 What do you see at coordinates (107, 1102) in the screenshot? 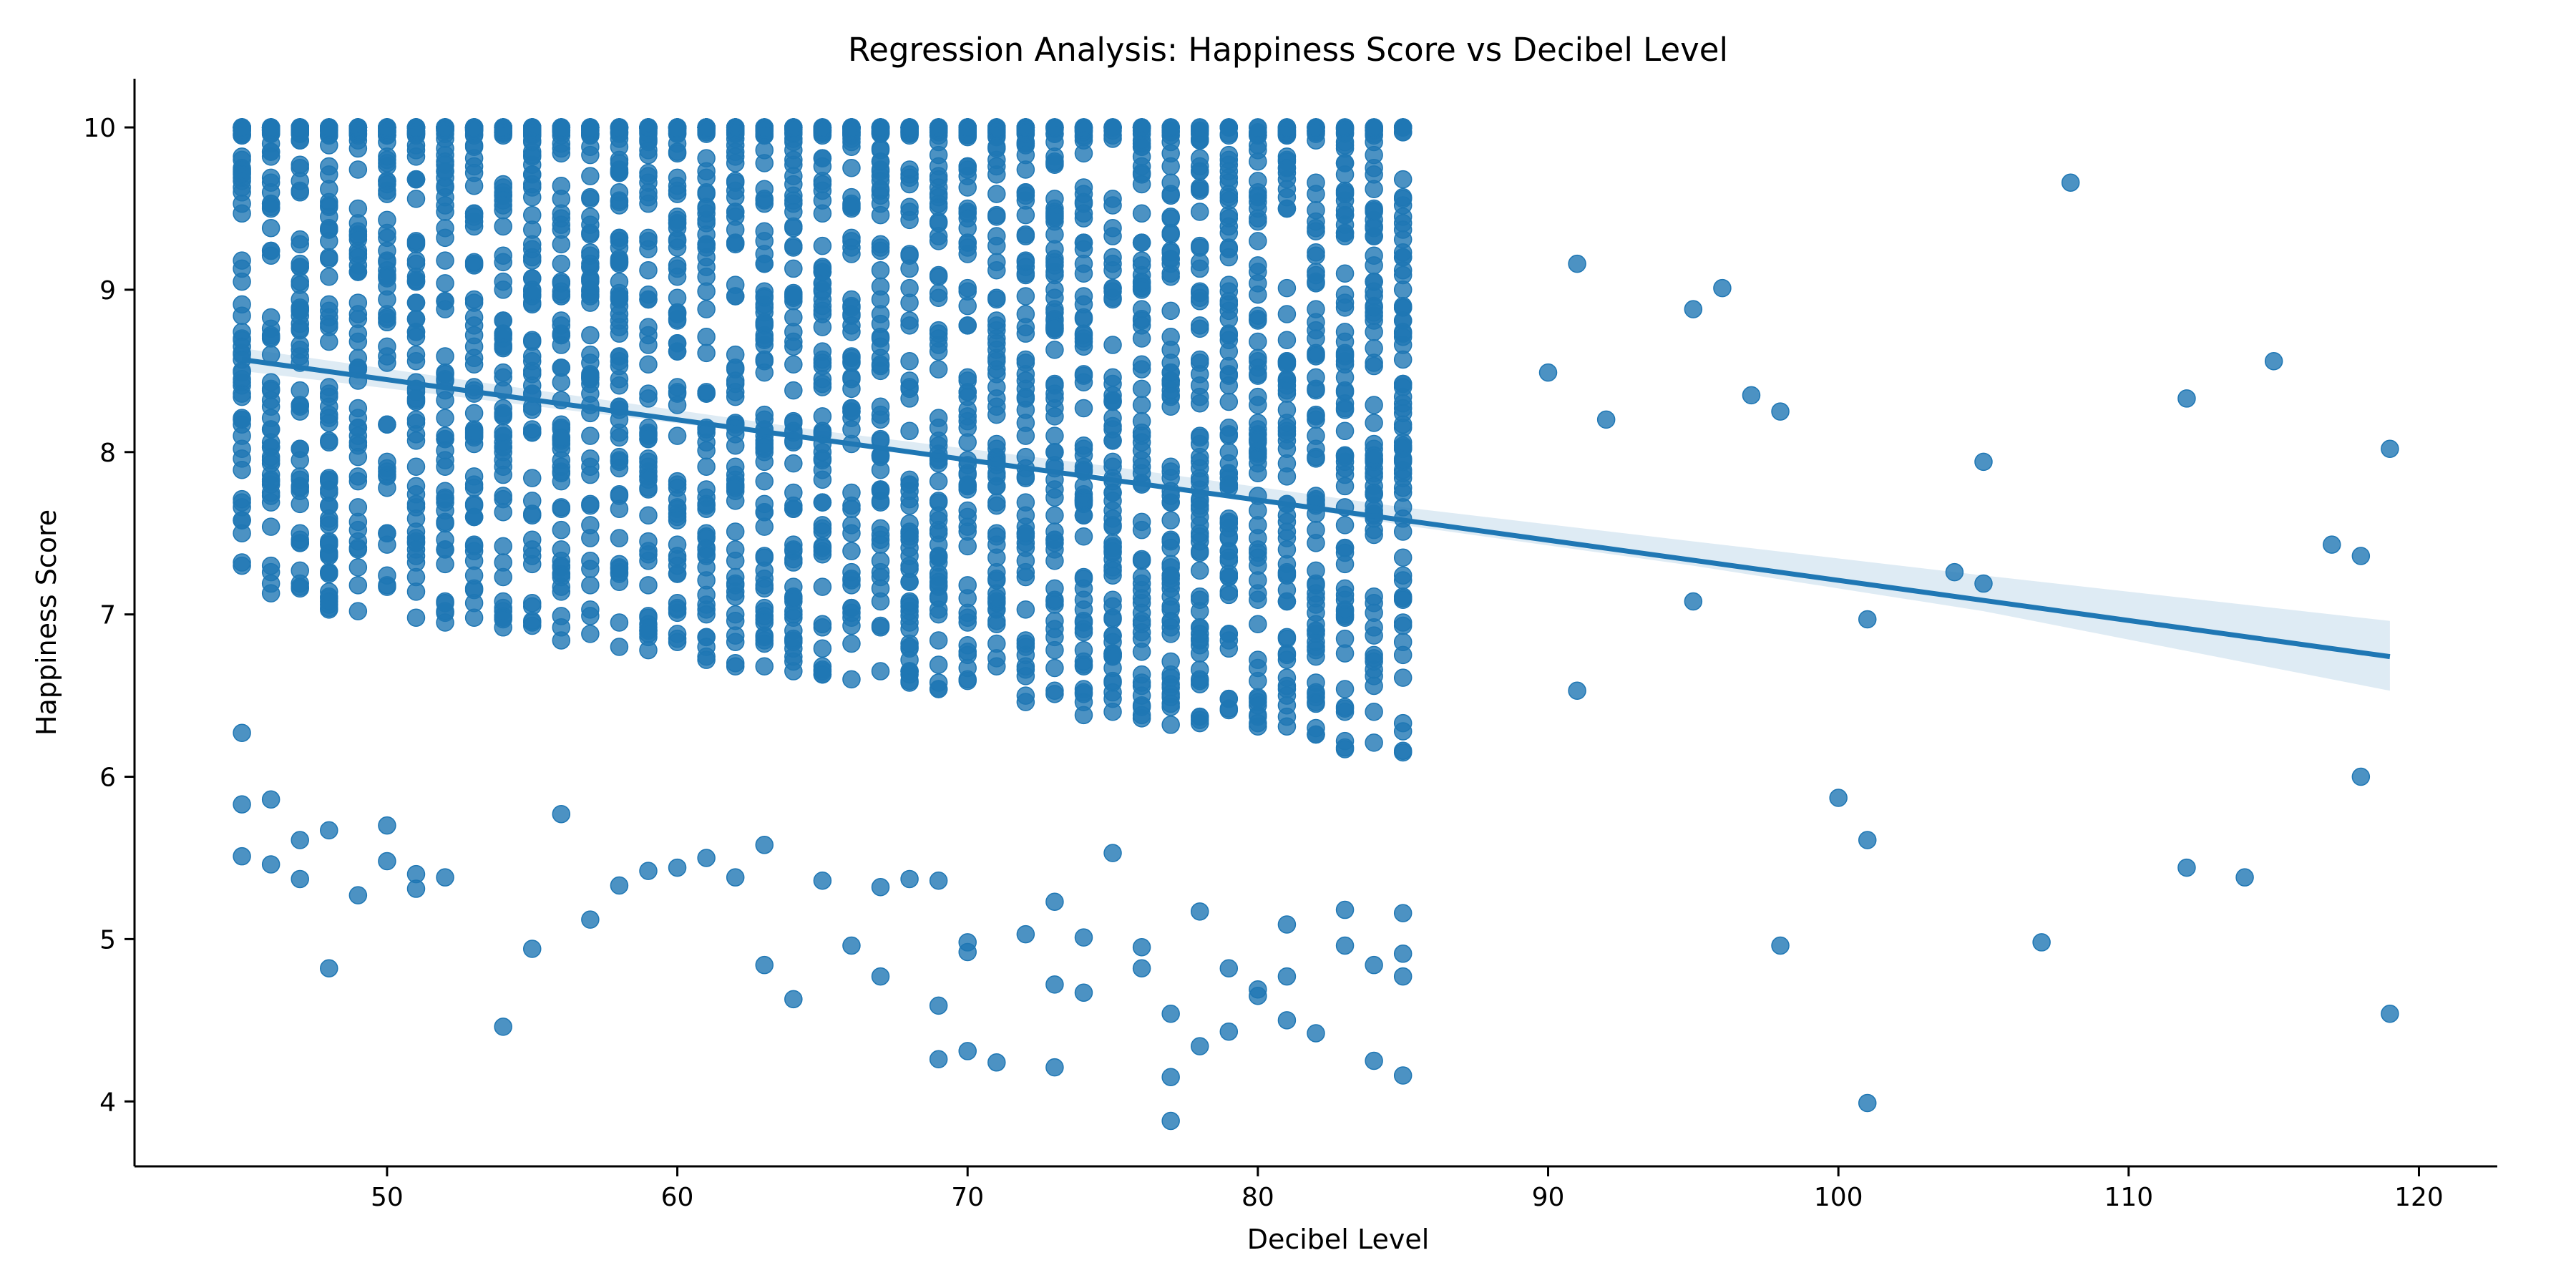
I see `y-tick-label: 4` at bounding box center [107, 1102].